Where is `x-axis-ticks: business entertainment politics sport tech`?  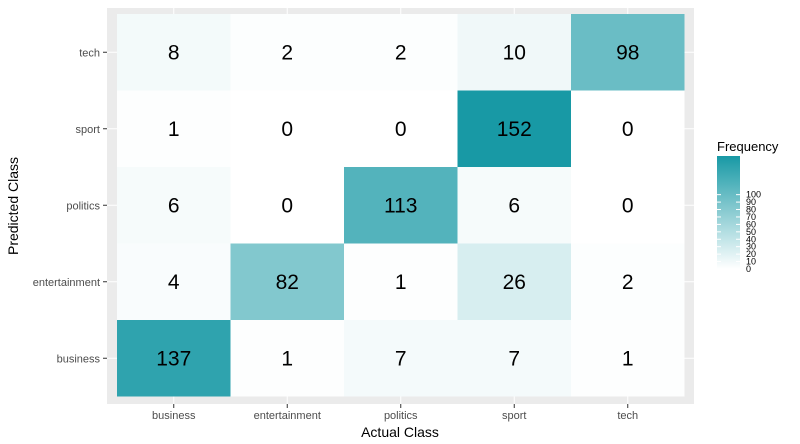
x-axis-ticks: business entertainment politics sport tech is located at coordinates (395, 413).